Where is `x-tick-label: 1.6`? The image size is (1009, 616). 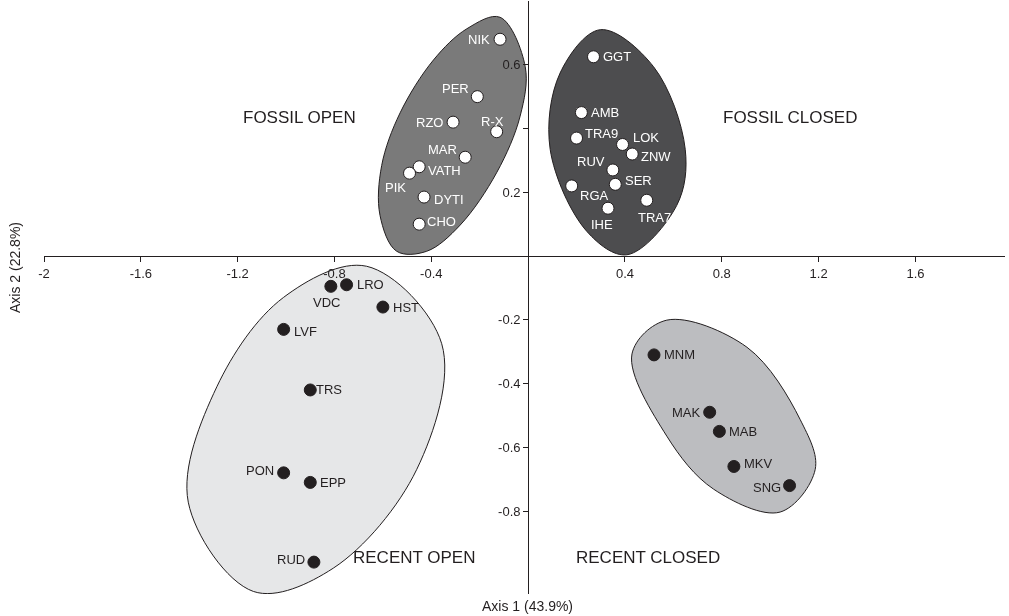
x-tick-label: 1.6 is located at coordinates (915, 273).